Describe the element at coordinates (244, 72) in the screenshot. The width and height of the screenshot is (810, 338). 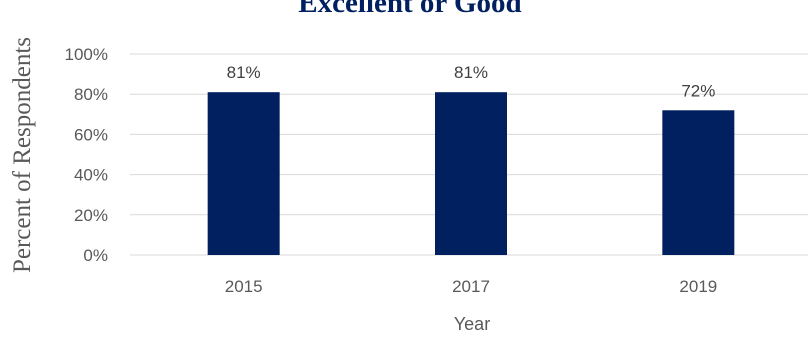
I see `data-label-2015: 81%` at that location.